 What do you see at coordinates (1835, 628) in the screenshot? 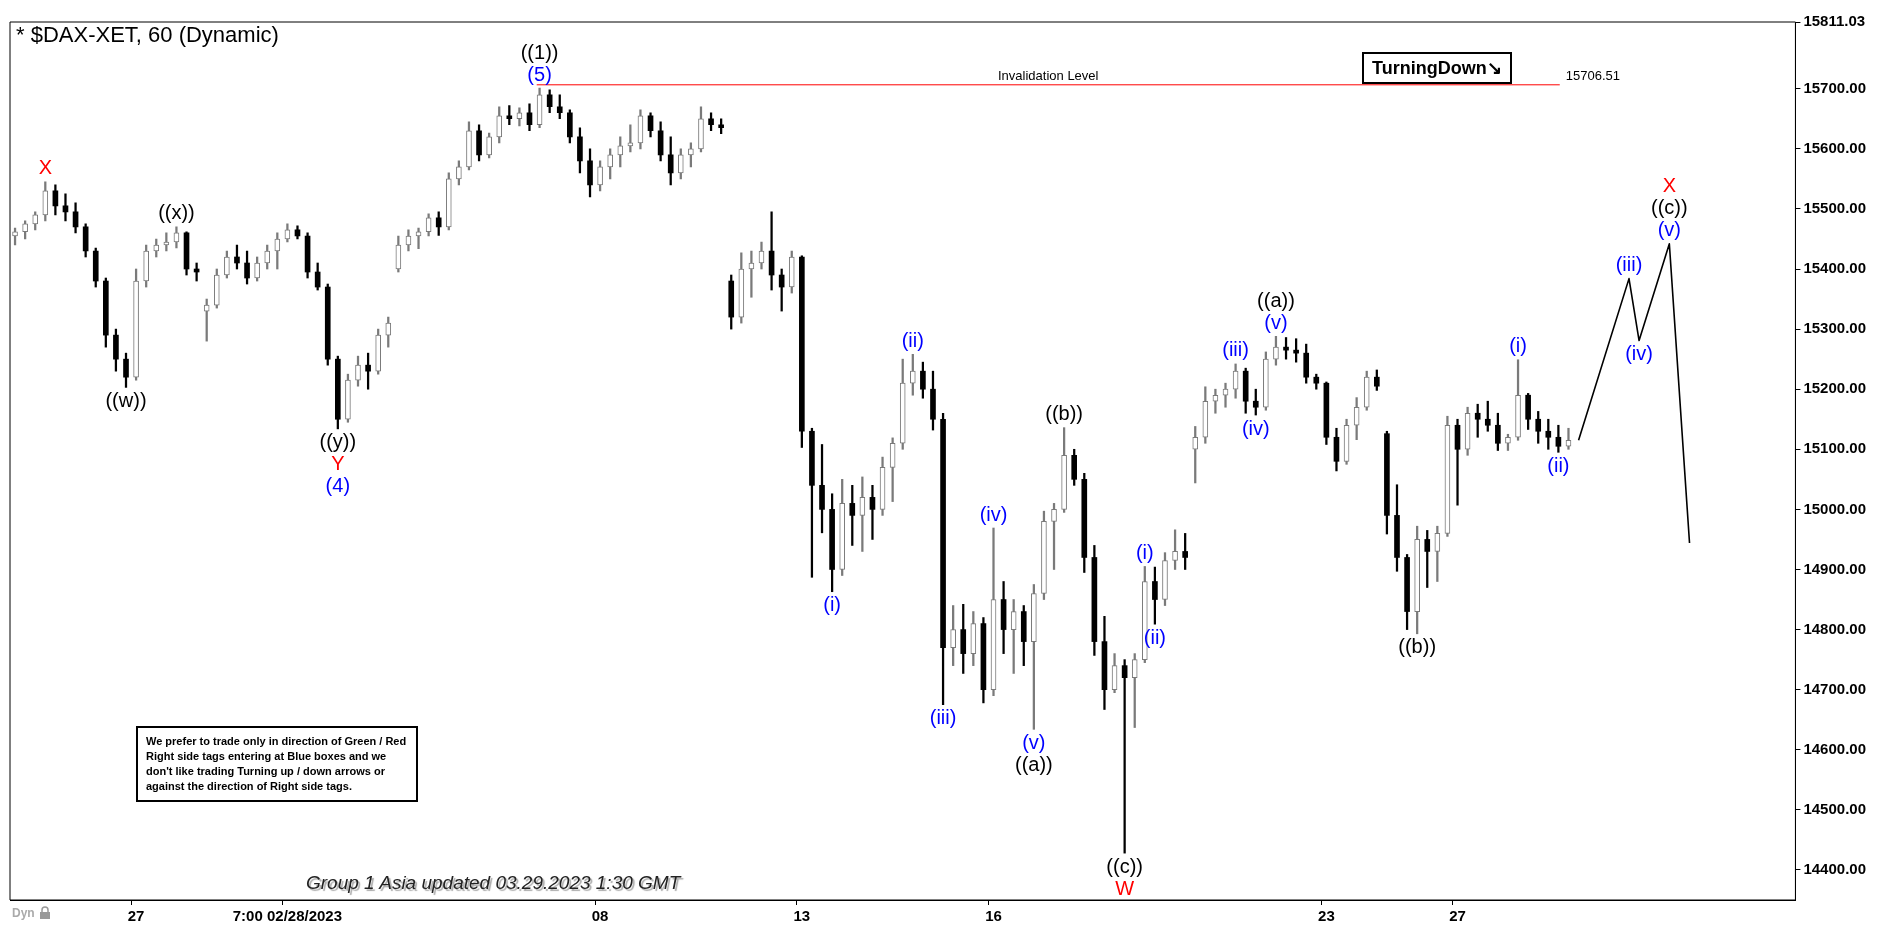
I see `y-tick-label: 14800.00` at bounding box center [1835, 628].